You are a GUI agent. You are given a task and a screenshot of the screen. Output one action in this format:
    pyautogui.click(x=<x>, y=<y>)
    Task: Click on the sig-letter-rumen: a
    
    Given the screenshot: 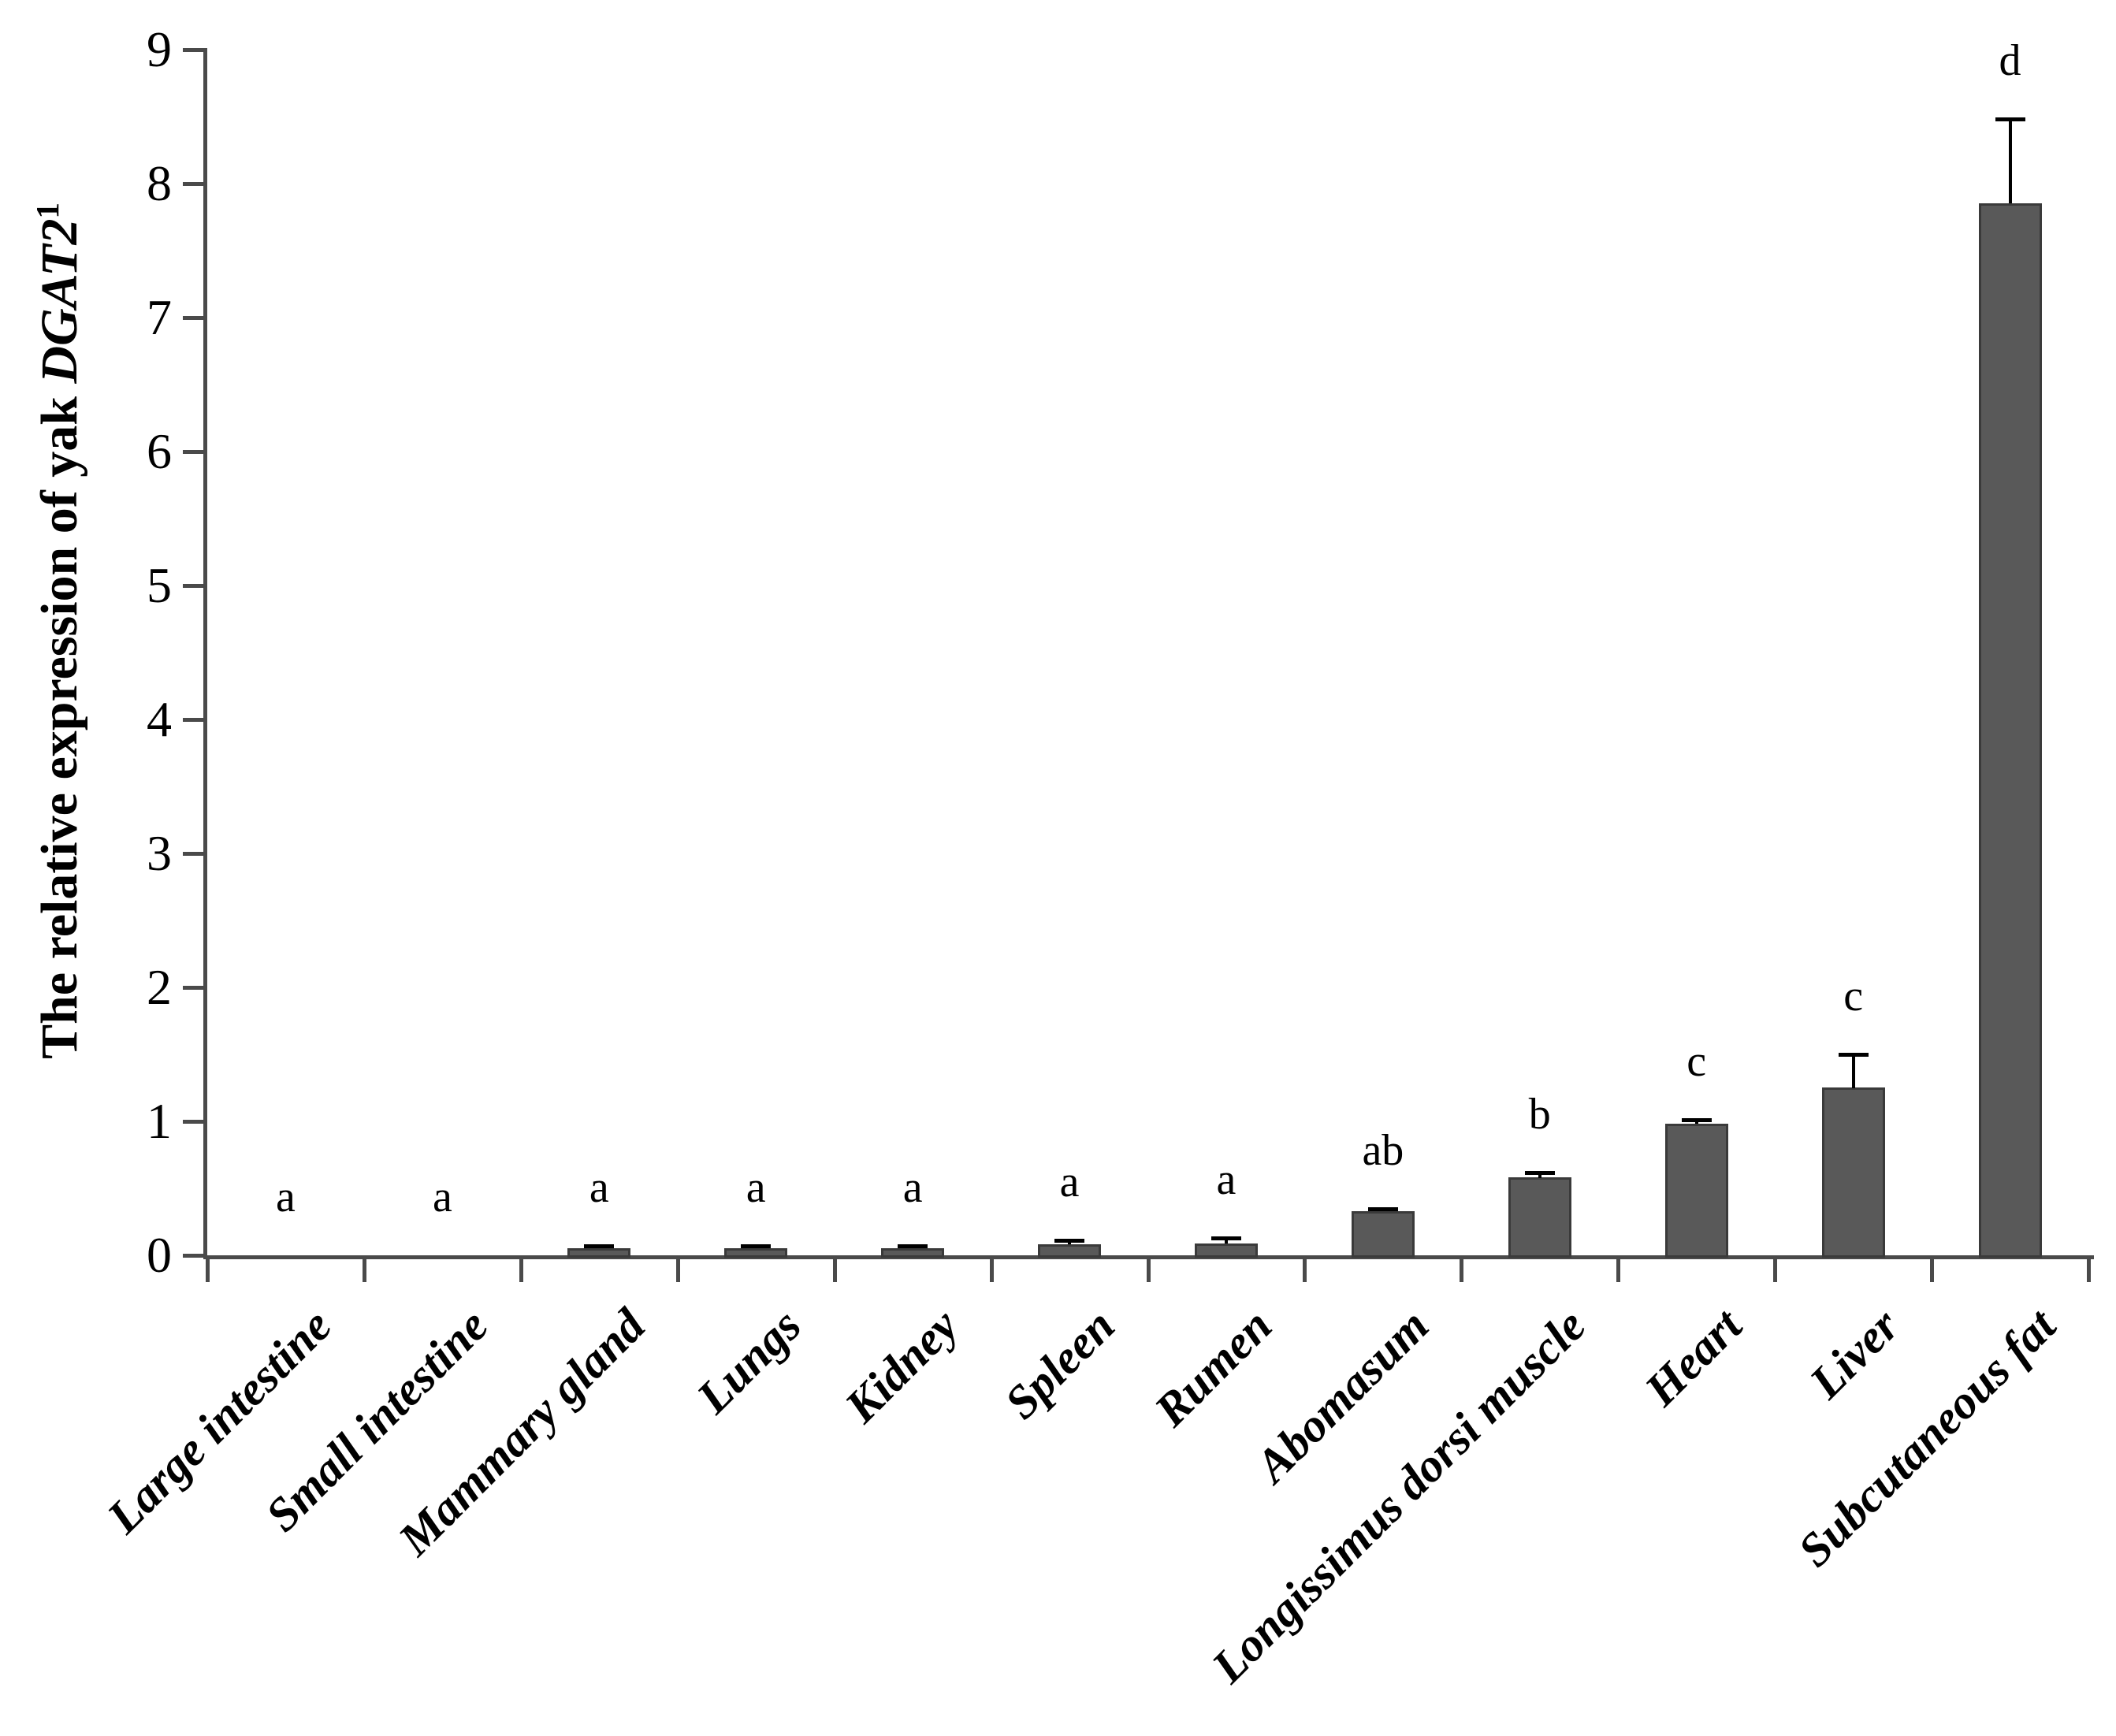 What is the action you would take?
    pyautogui.click(x=1226, y=1179)
    